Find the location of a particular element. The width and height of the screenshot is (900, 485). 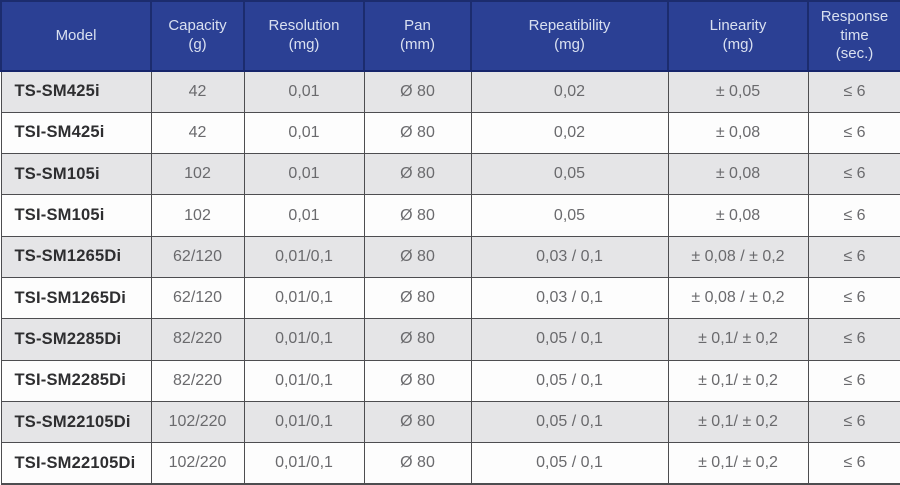

cell-linearity: ± 0,05 is located at coordinates (738, 91).